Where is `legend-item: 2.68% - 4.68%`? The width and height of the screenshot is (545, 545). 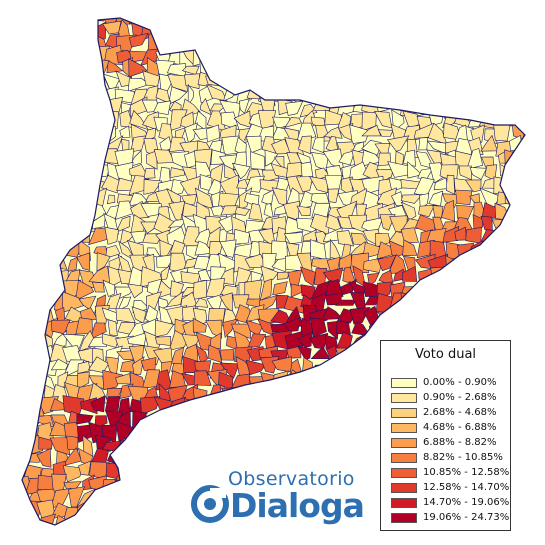 legend-item: 2.68% - 4.68% is located at coordinates (444, 412).